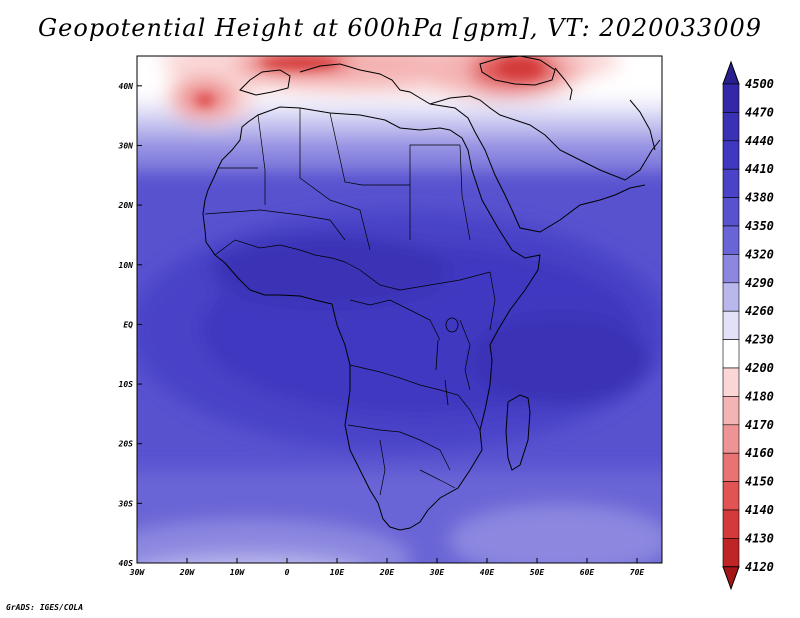  What do you see at coordinates (759, 396) in the screenshot?
I see `colorbar-label: 4180` at bounding box center [759, 396].